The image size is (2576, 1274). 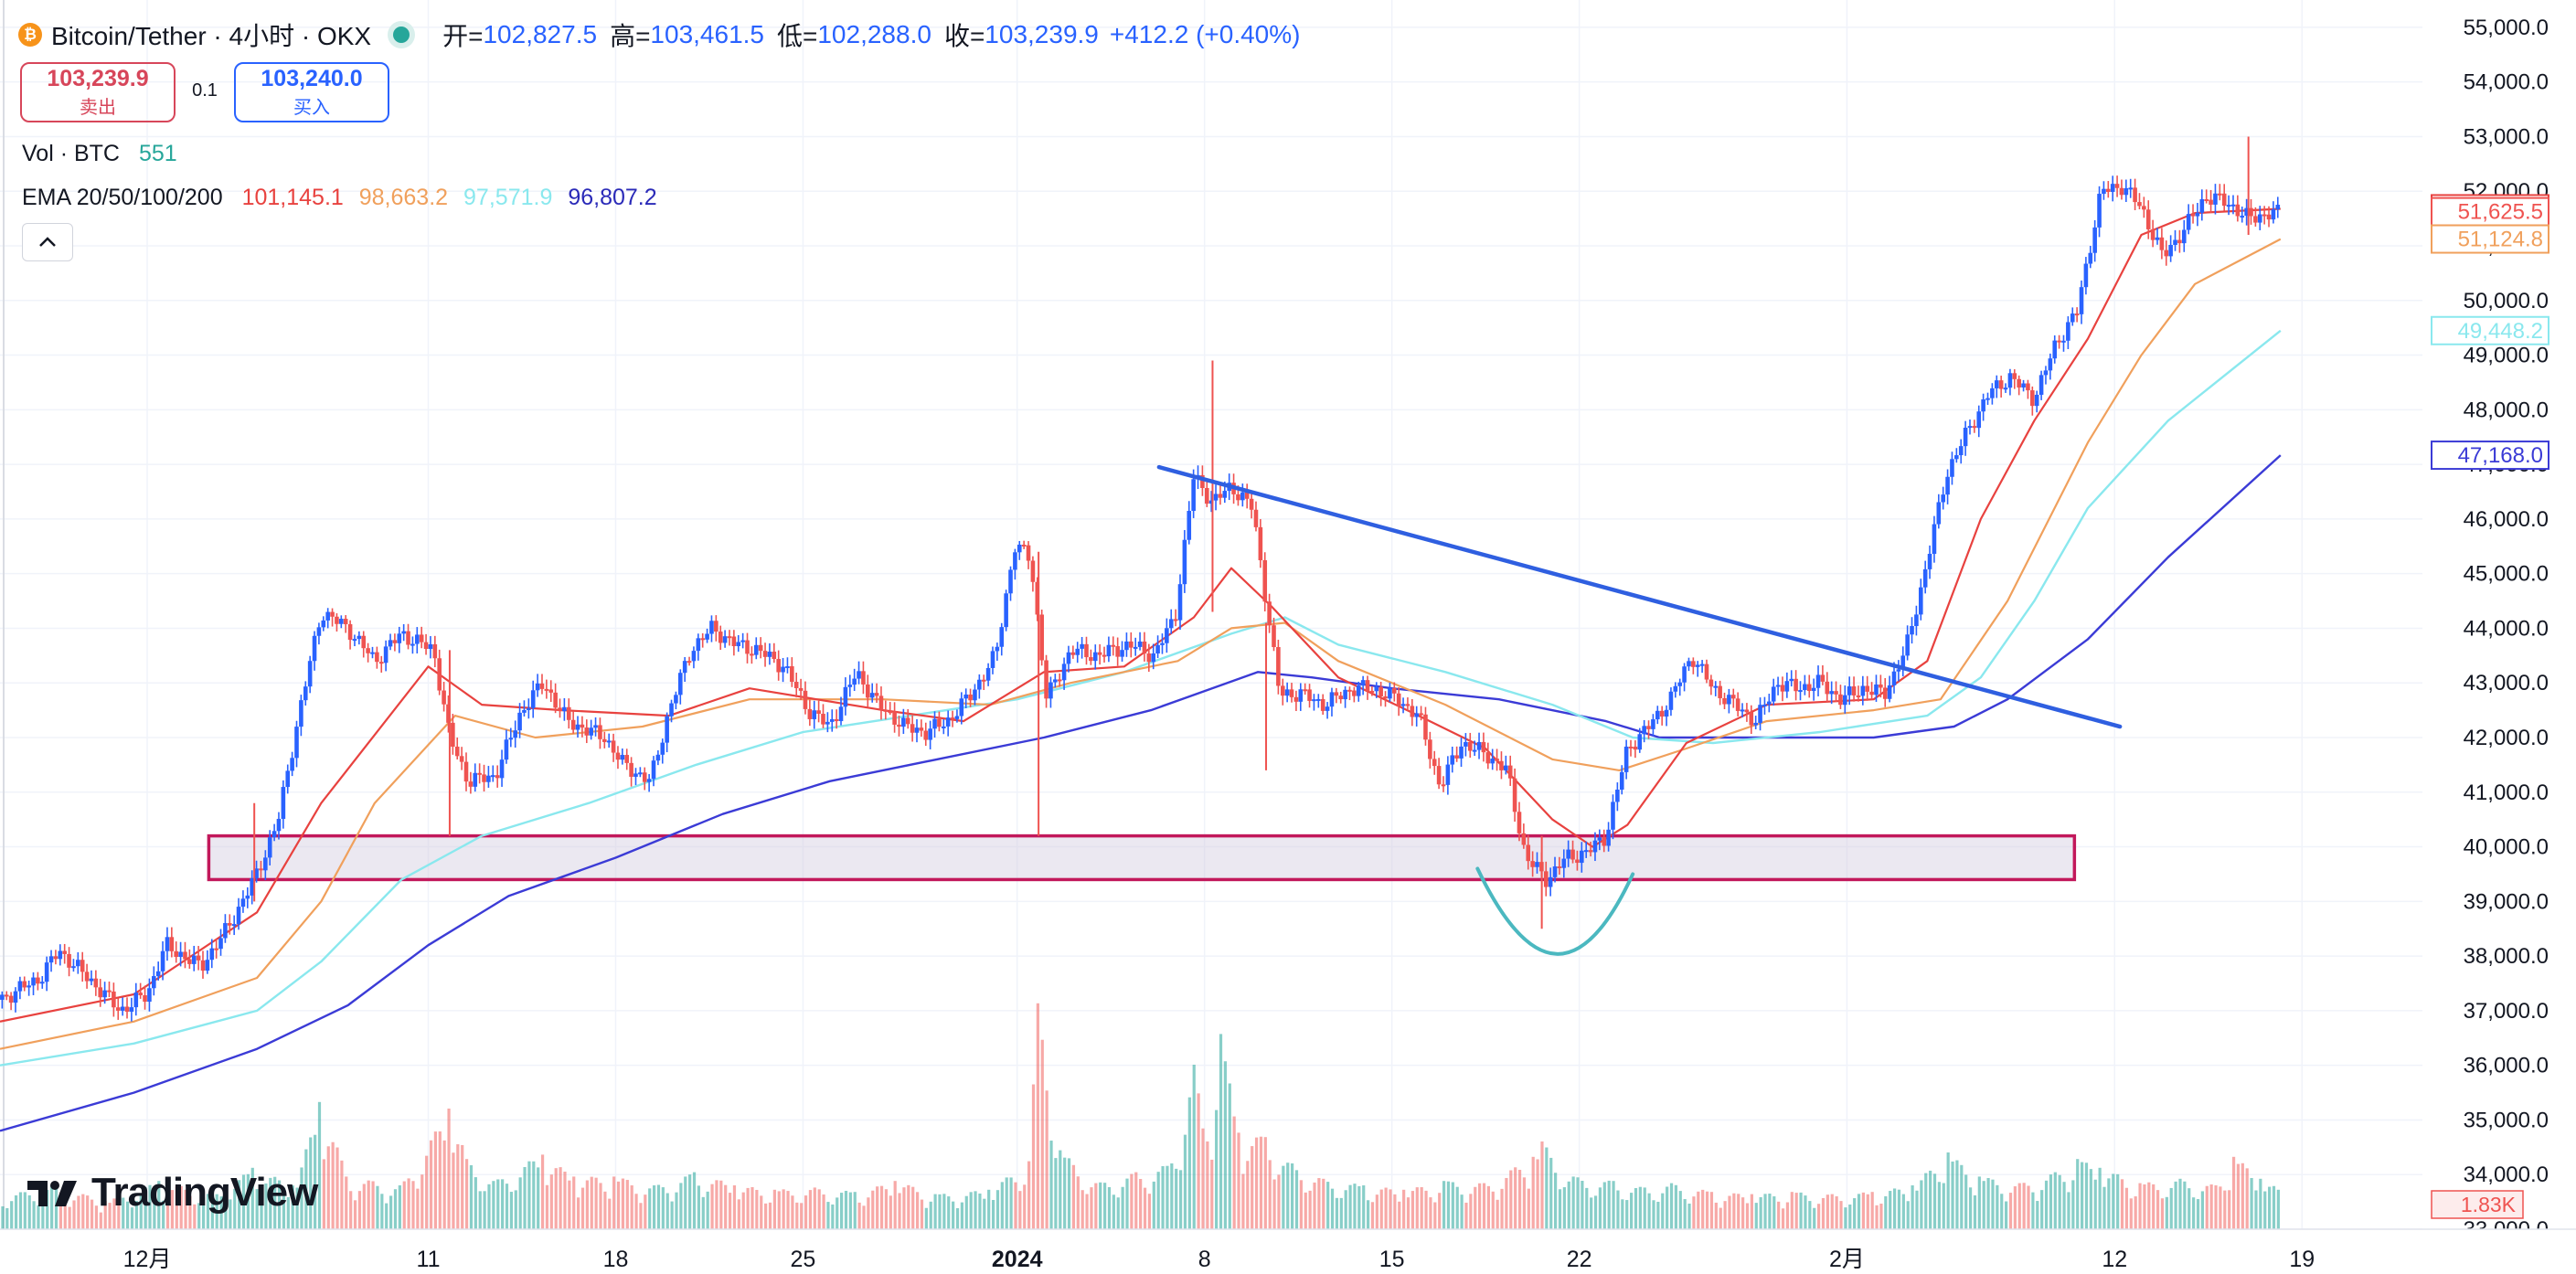 I want to click on collapse-legend-button, so click(x=47, y=242).